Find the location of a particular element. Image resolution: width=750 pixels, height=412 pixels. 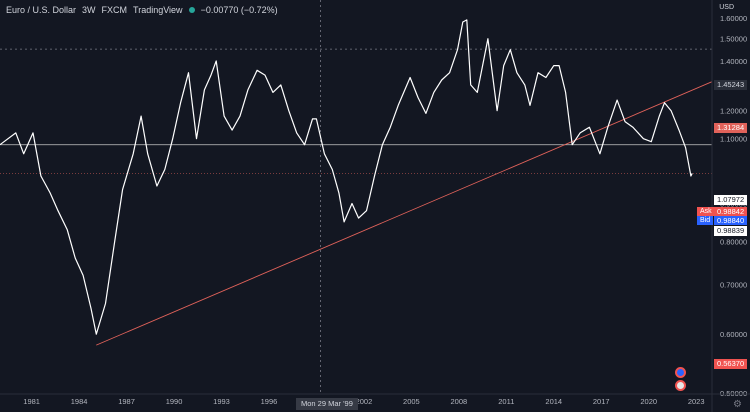

high-line-price-tag: 1.45243 is located at coordinates (731, 85).